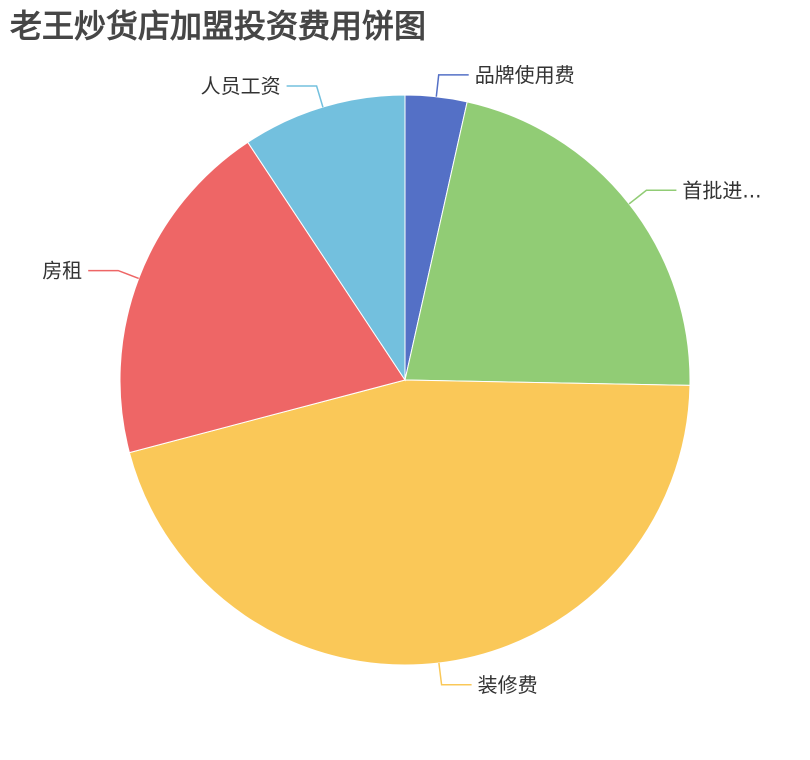 The image size is (810, 760). I want to click on pie-label-3: 房租, so click(62, 271).